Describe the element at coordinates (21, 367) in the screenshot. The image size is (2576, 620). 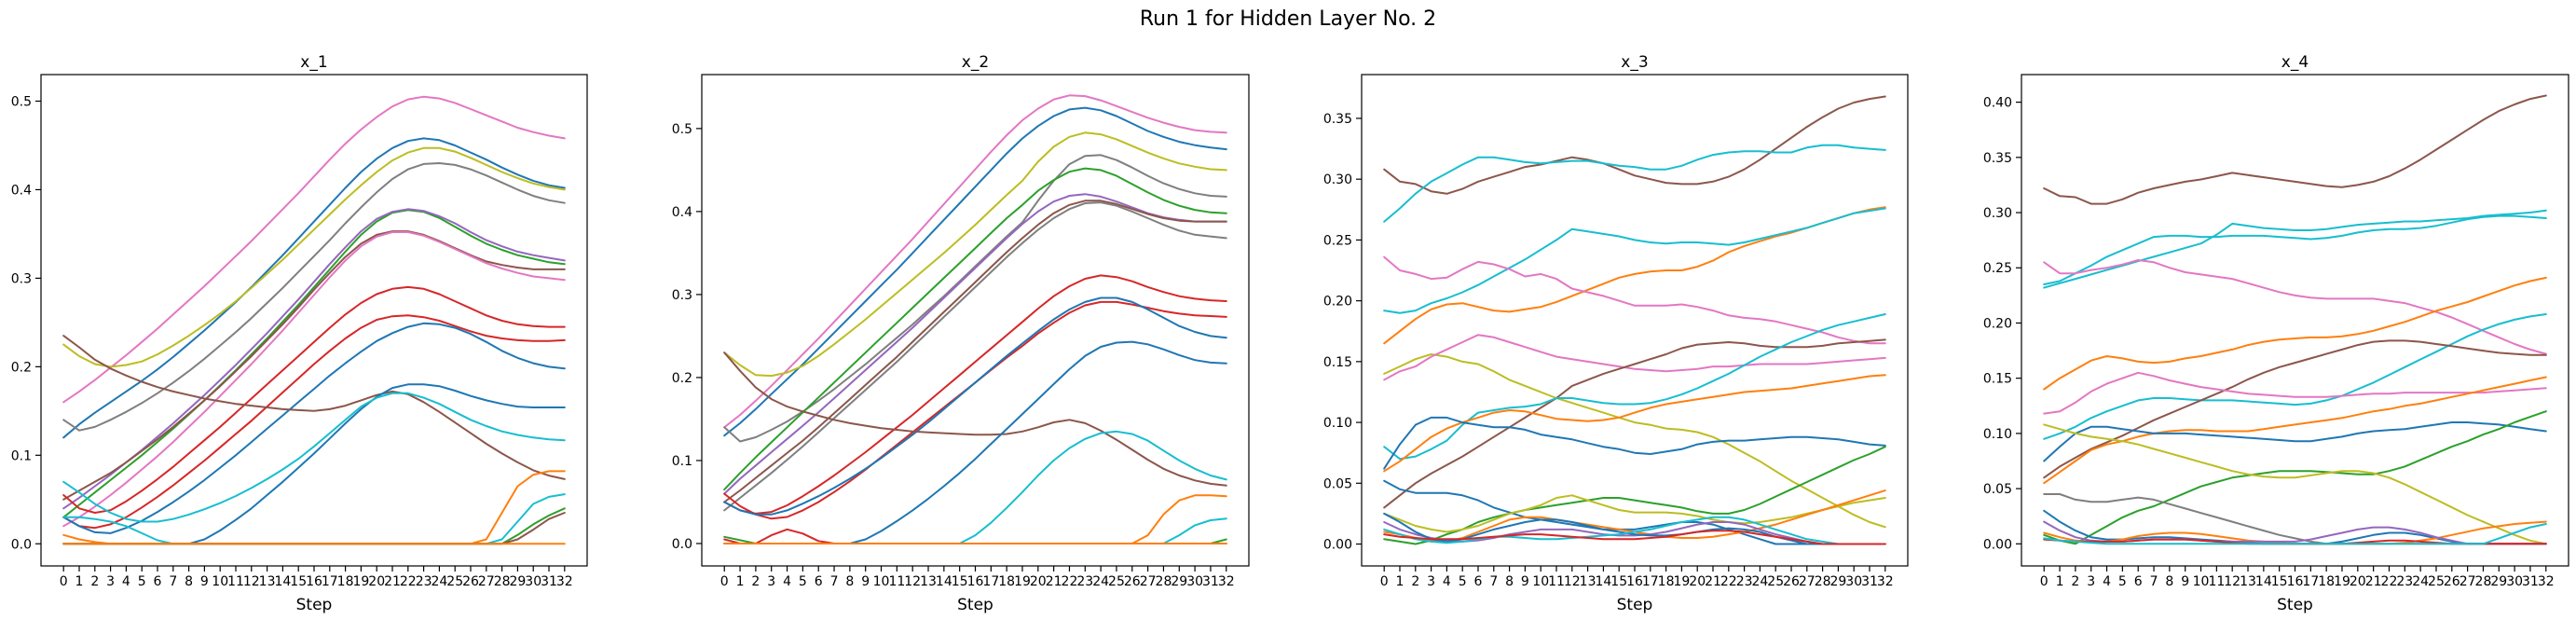
I see `y-tick-label: 0.2` at that location.